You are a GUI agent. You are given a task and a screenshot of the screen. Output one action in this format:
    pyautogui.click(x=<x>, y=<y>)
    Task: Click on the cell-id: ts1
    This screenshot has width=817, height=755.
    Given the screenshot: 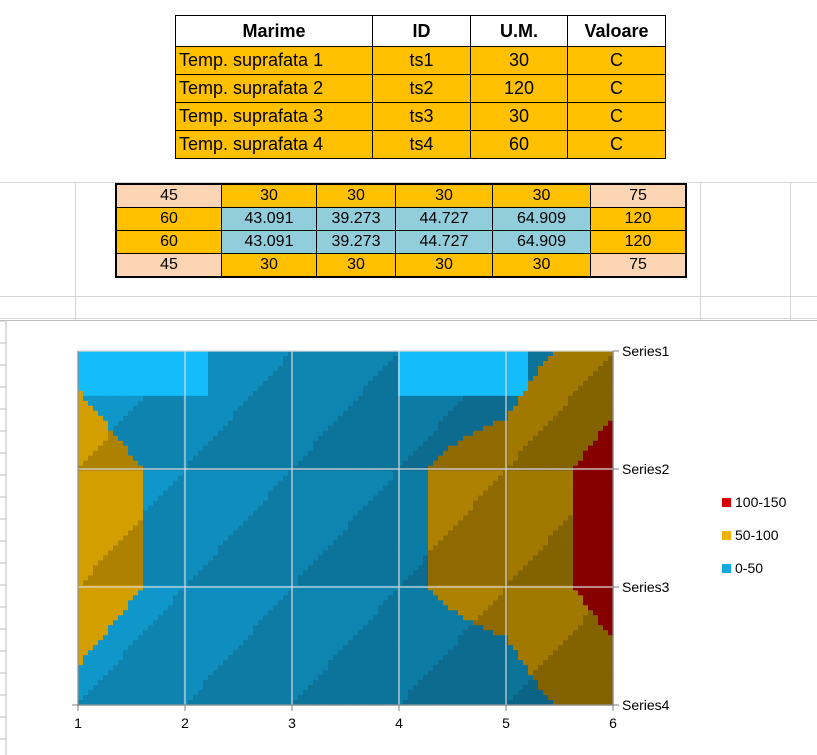 What is the action you would take?
    pyautogui.click(x=422, y=61)
    